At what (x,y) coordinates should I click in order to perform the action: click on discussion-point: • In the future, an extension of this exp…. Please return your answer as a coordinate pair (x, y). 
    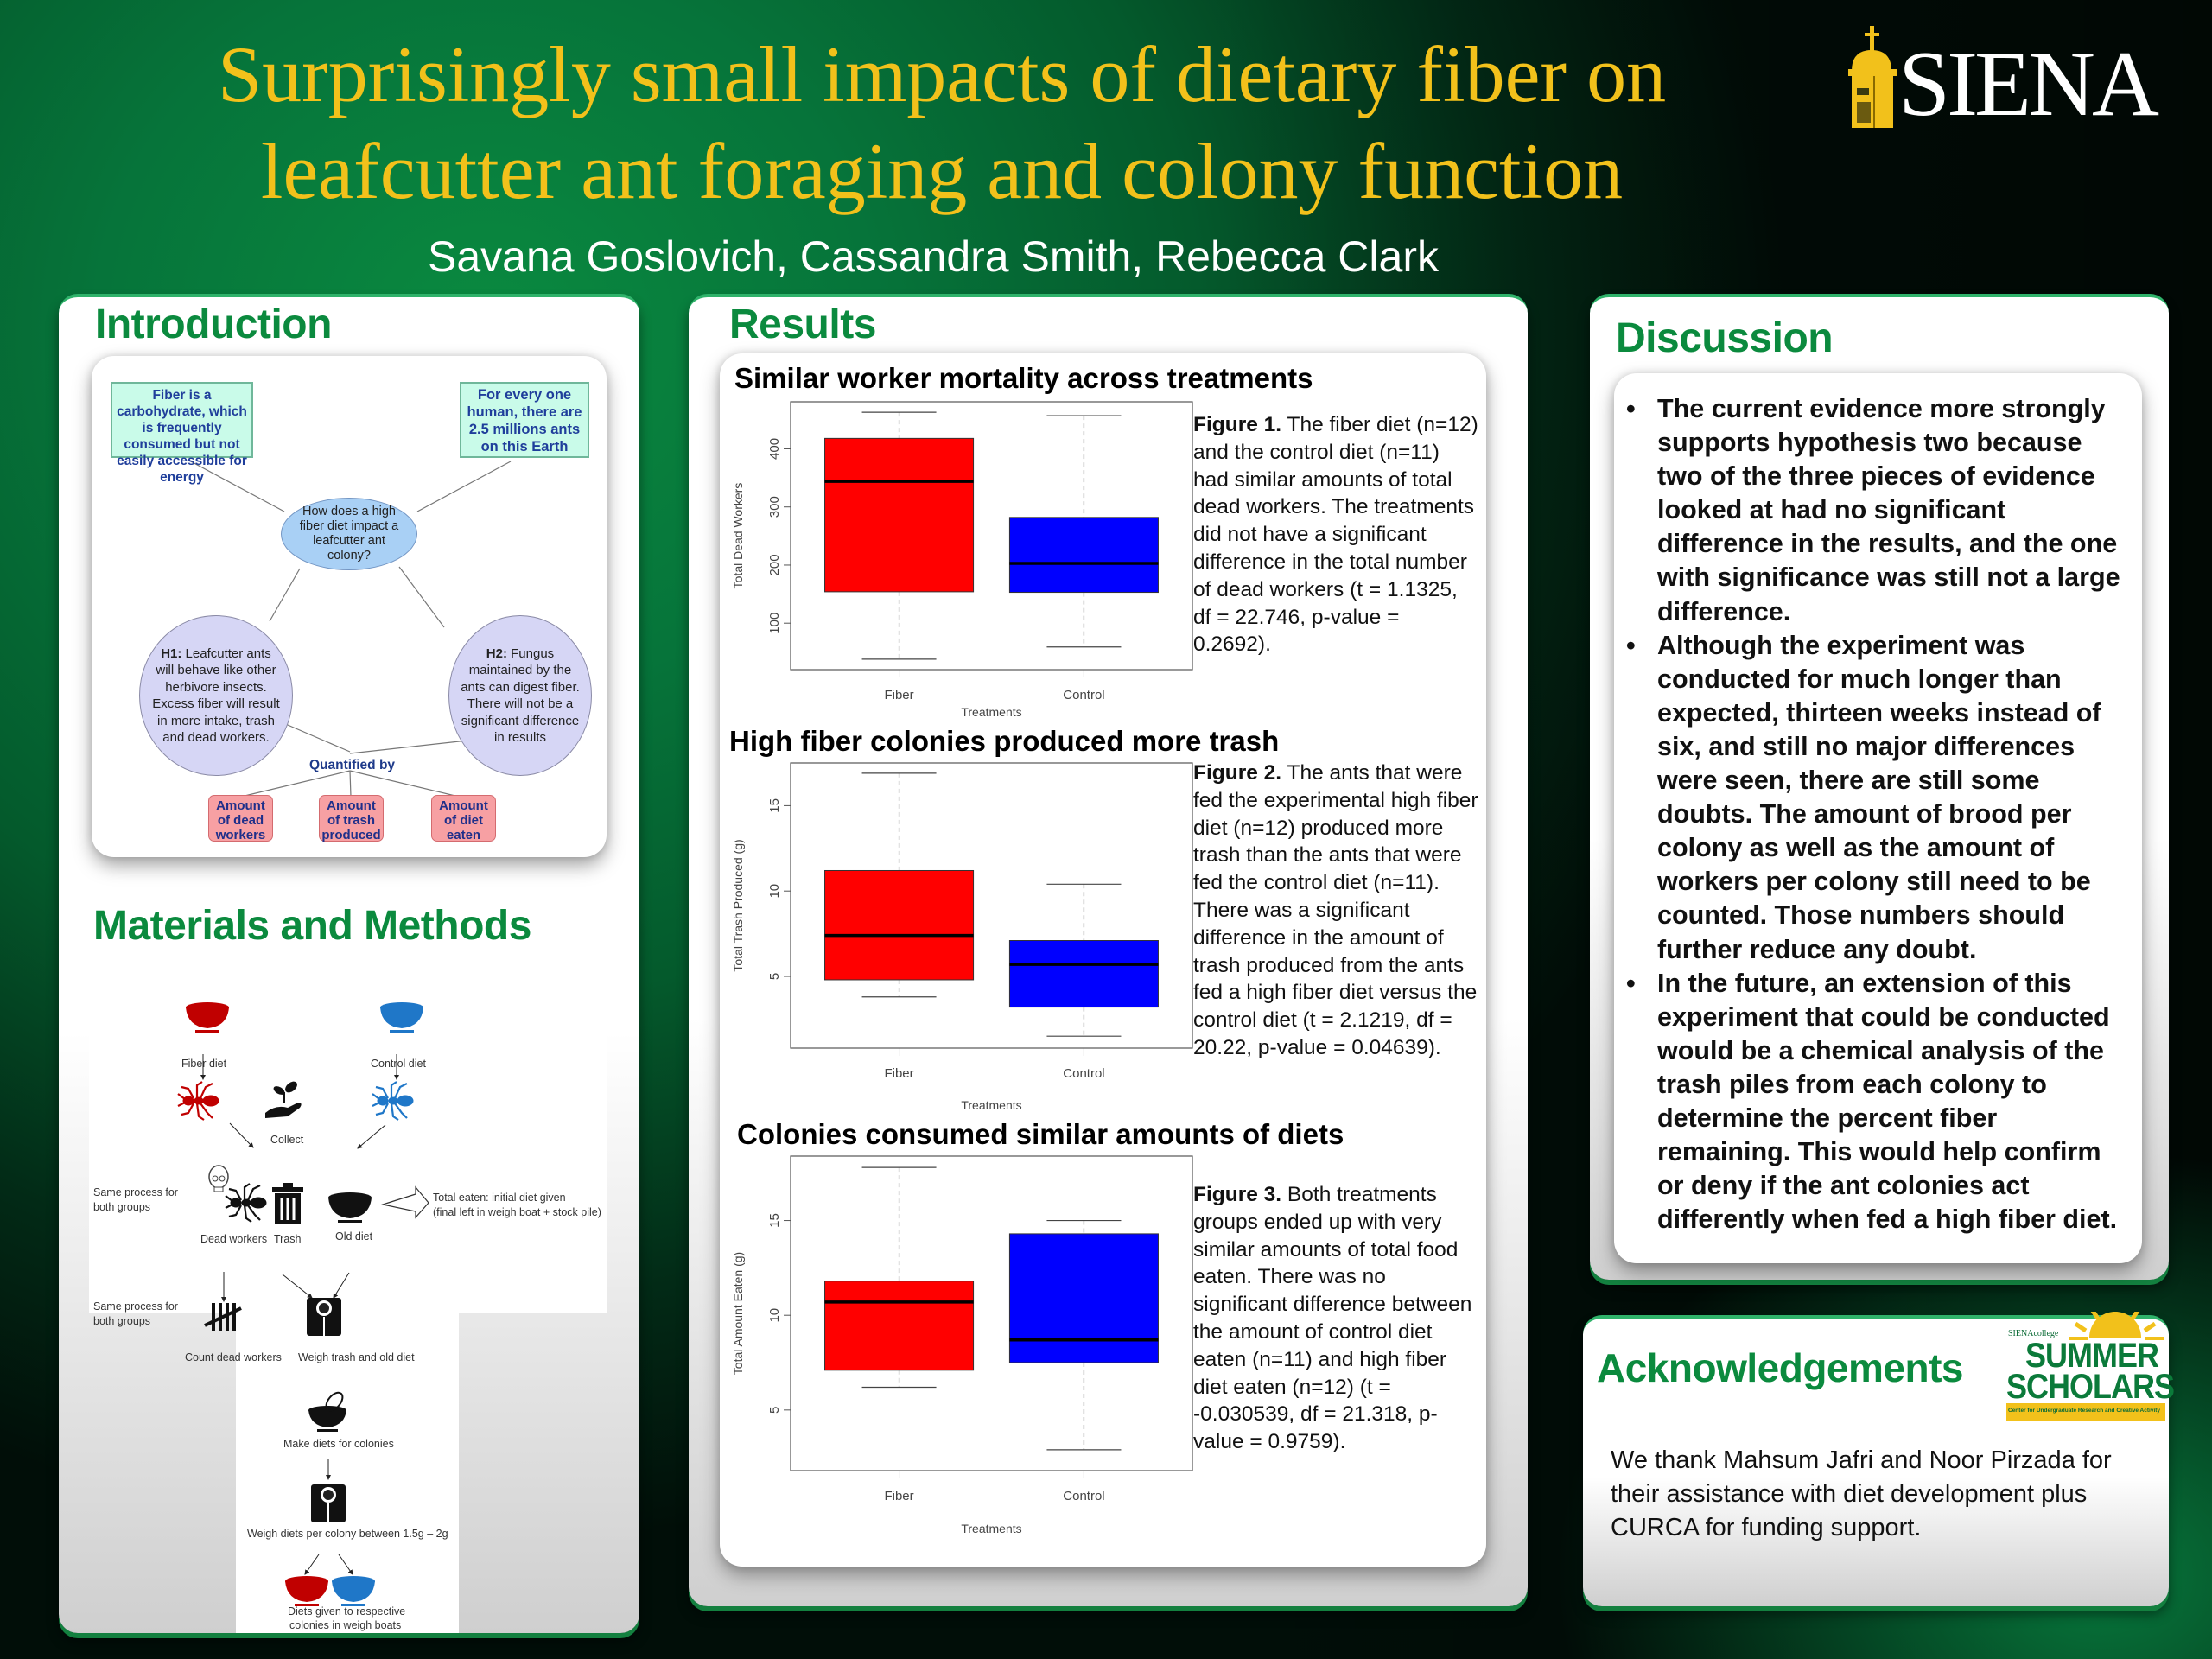
    Looking at the image, I should click on (1878, 1102).